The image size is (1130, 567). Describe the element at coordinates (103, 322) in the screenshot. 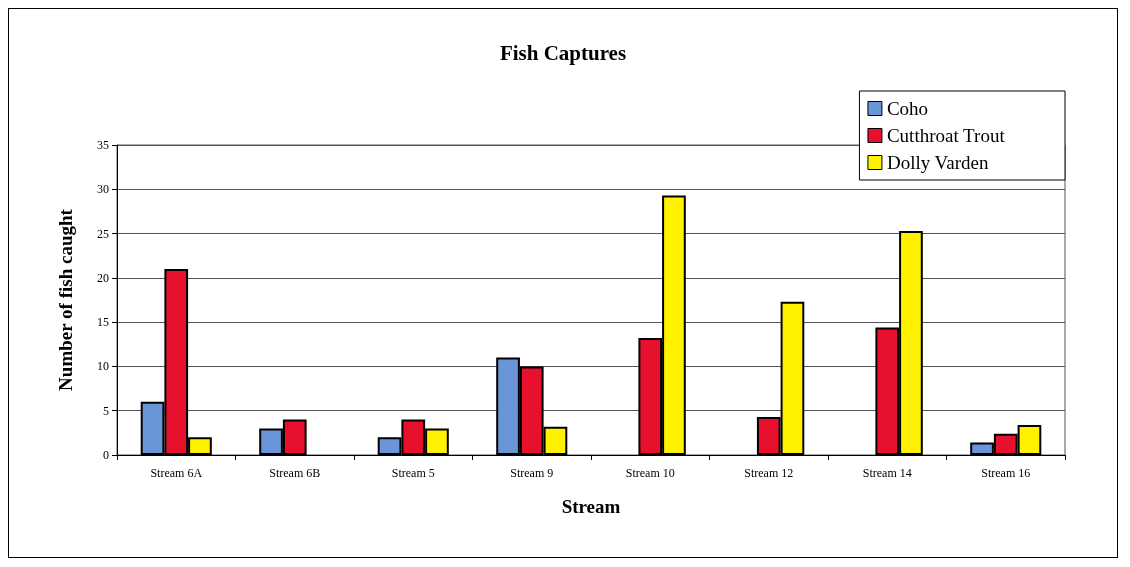

I see `y-tick-label: 15` at that location.